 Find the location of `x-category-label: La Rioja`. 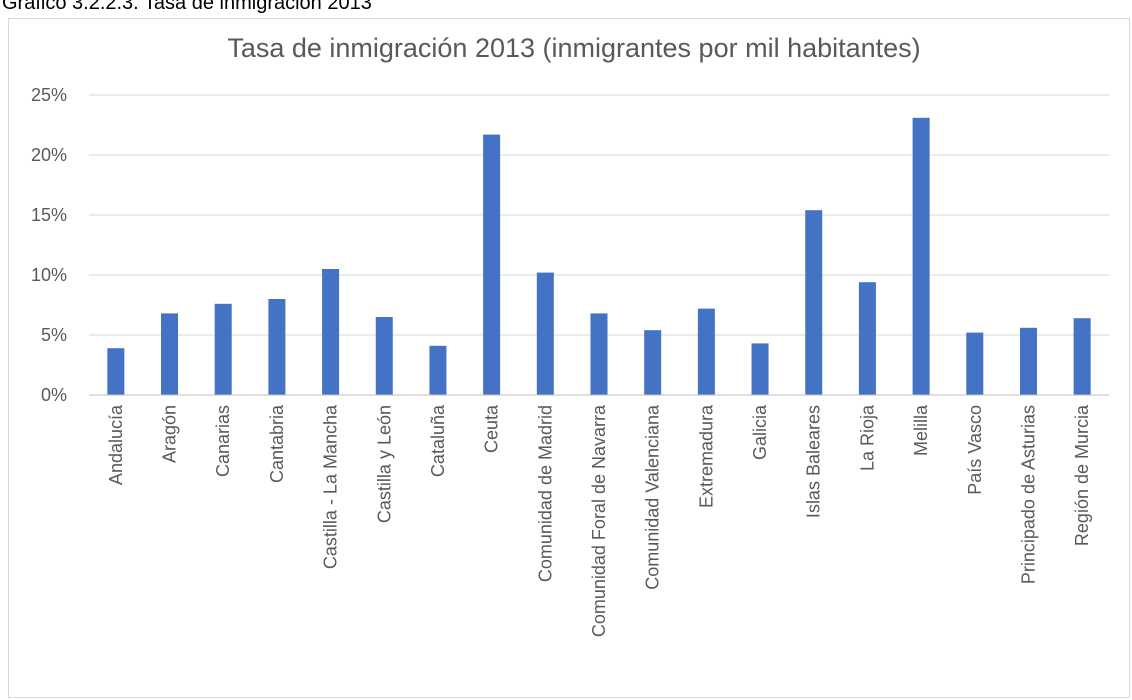

x-category-label: La Rioja is located at coordinates (867, 437).